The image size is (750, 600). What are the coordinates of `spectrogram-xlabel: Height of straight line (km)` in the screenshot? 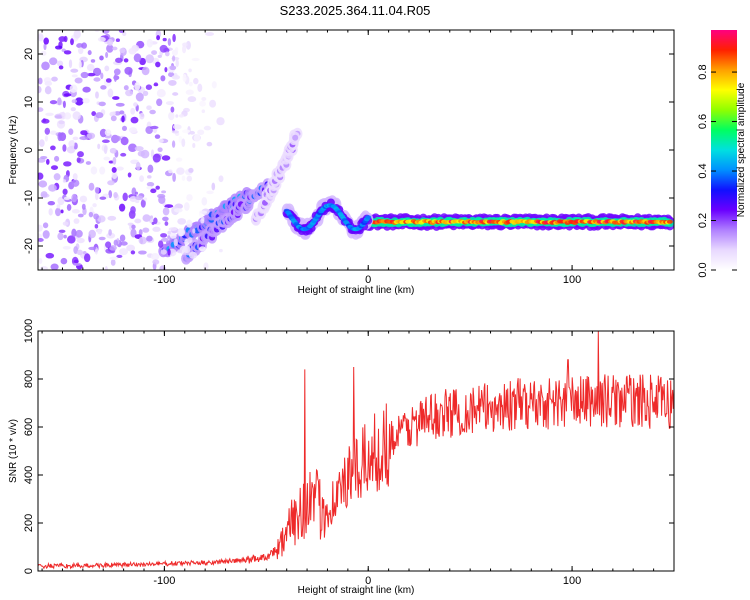 It's located at (356, 290).